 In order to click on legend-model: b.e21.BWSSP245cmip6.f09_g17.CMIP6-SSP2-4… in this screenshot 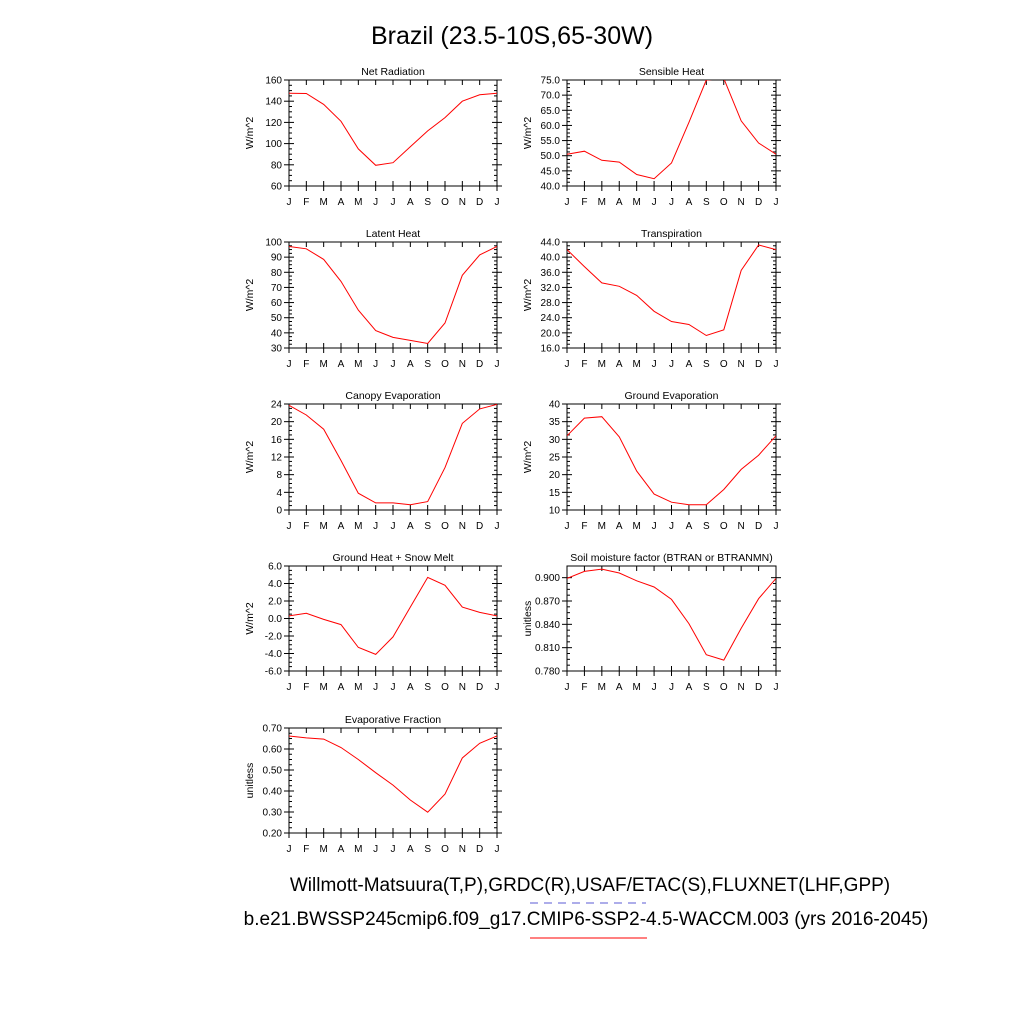, I will do `click(586, 919)`.